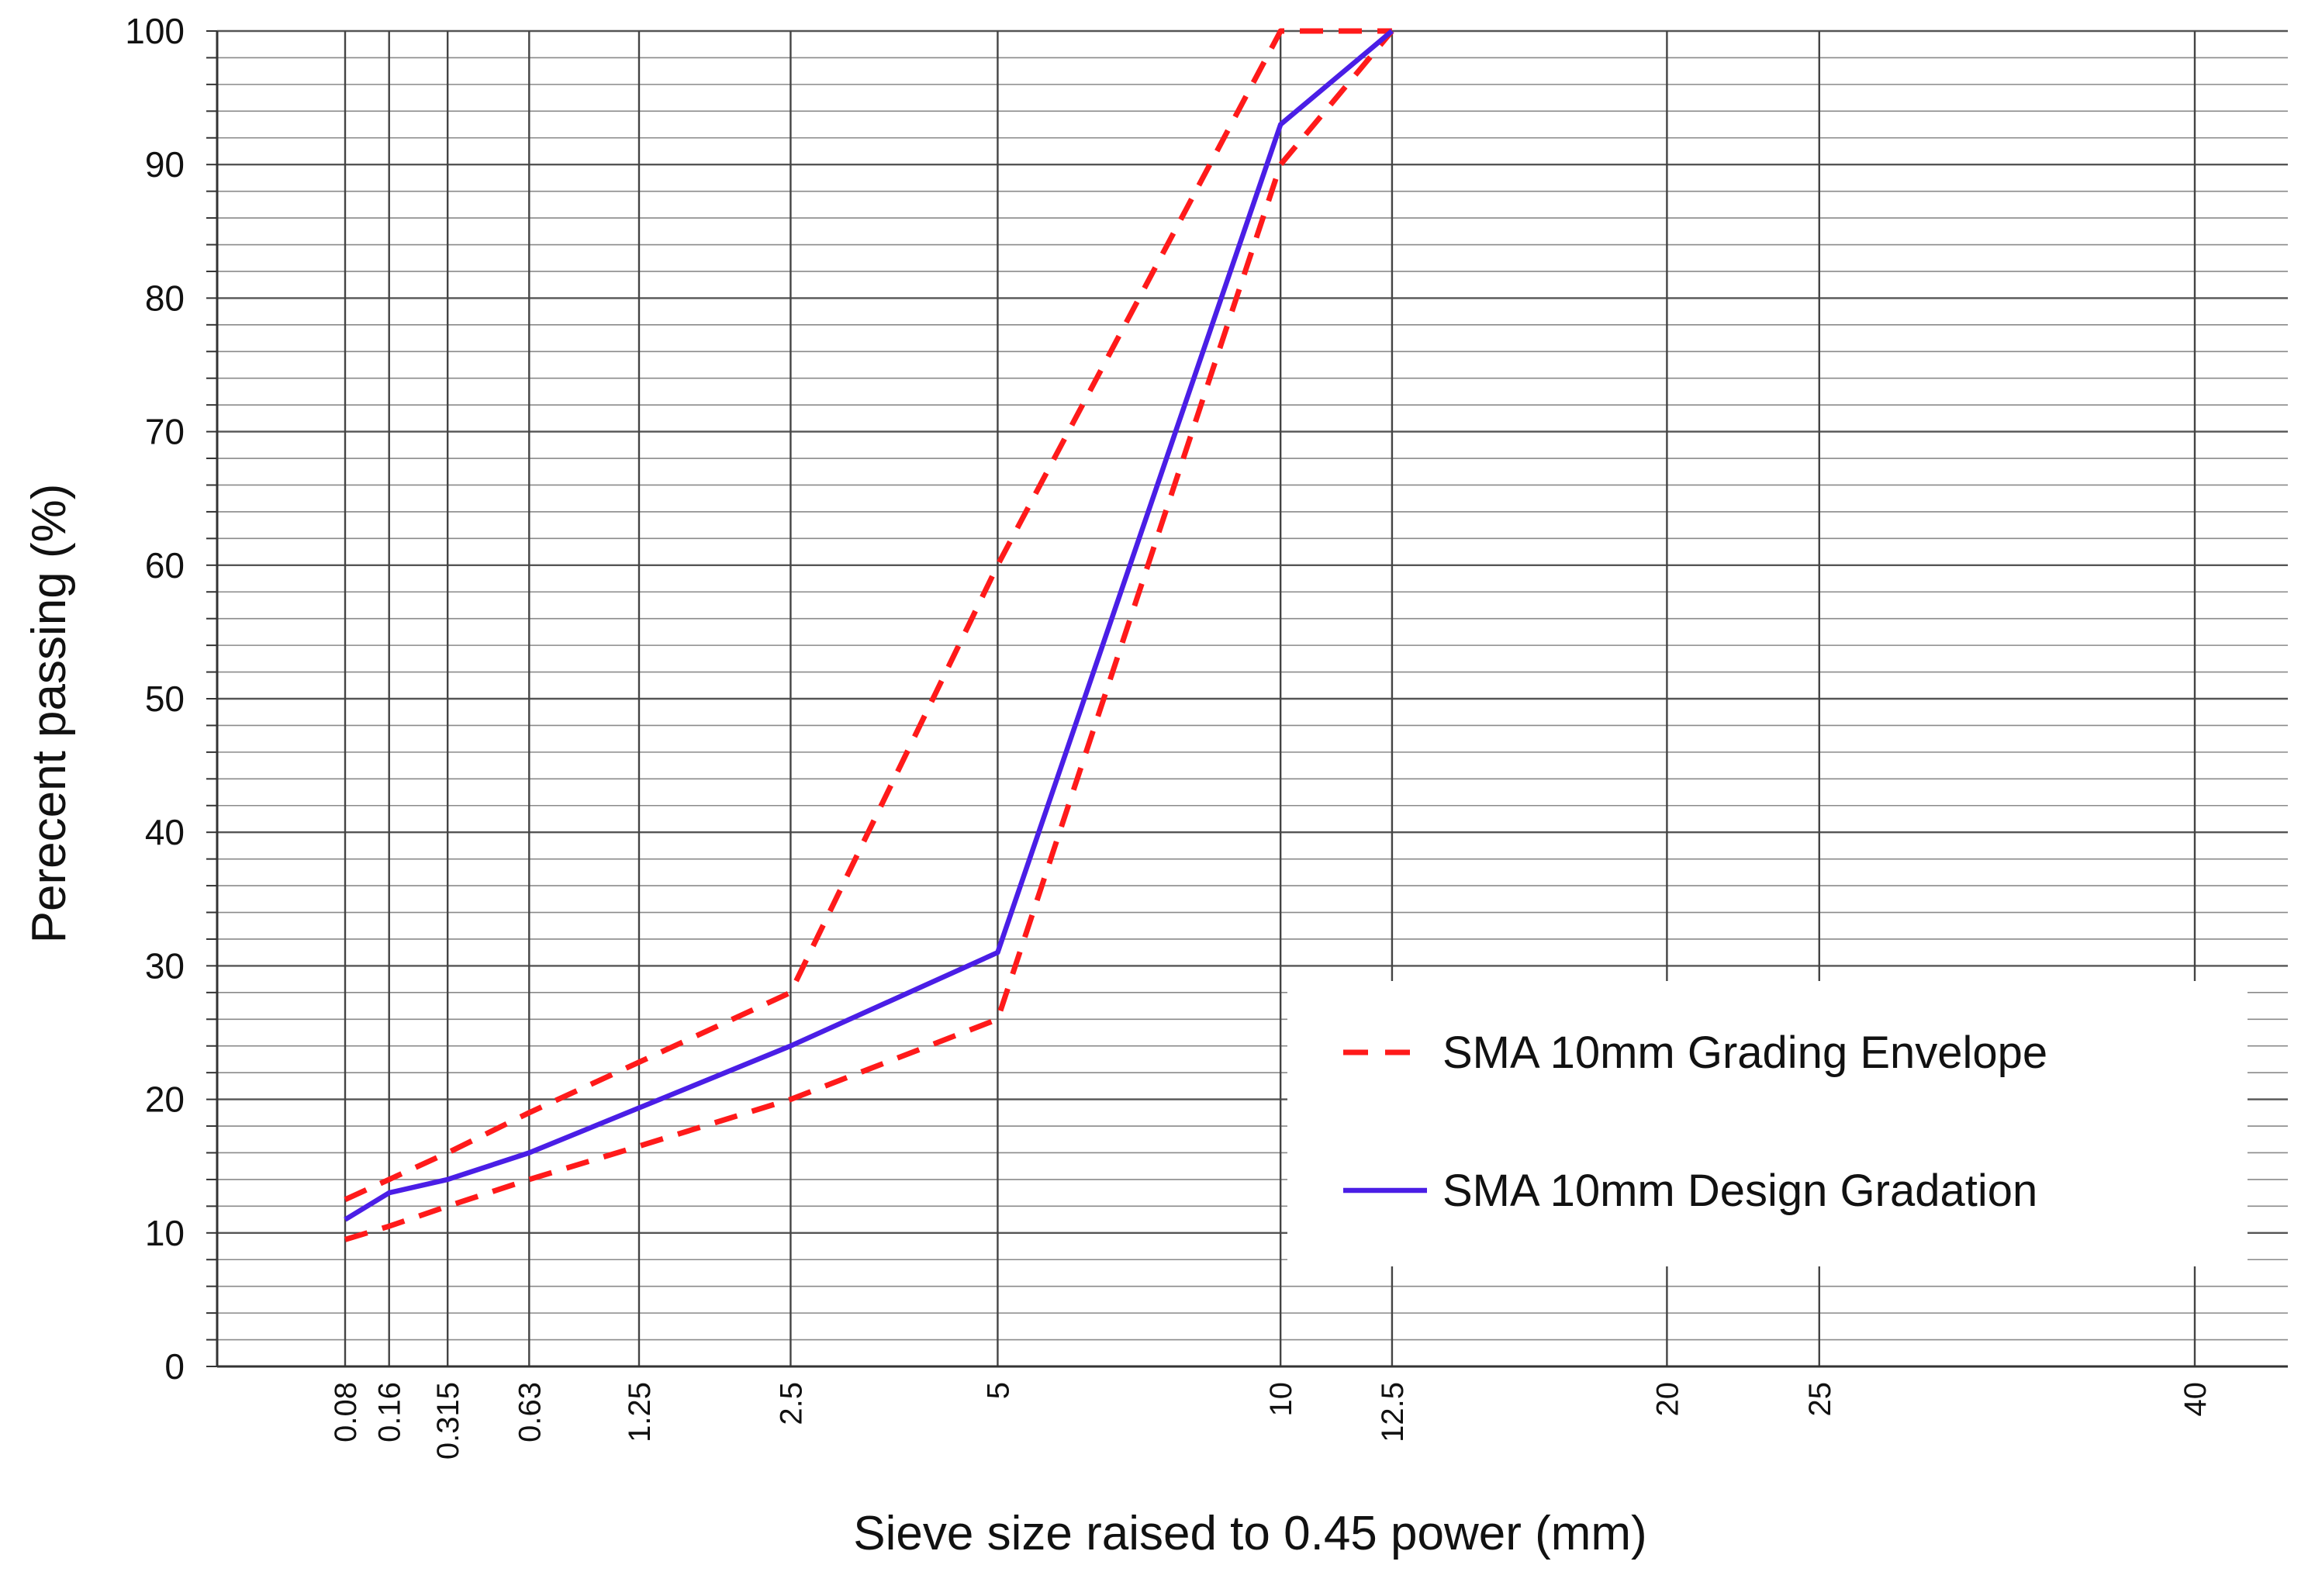 The height and width of the screenshot is (1596, 2308). I want to click on x-axis-title: Sieve size raised to 0.45 power (mm), so click(1249, 1533).